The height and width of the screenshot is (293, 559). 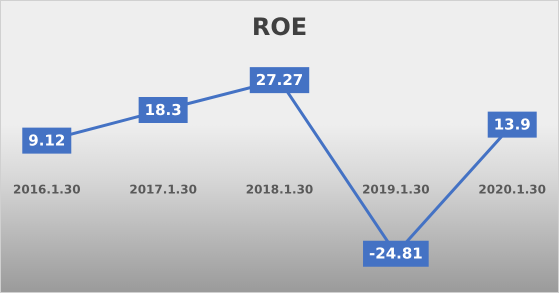 I want to click on x-tick-label: 2019.1.30, so click(x=396, y=189).